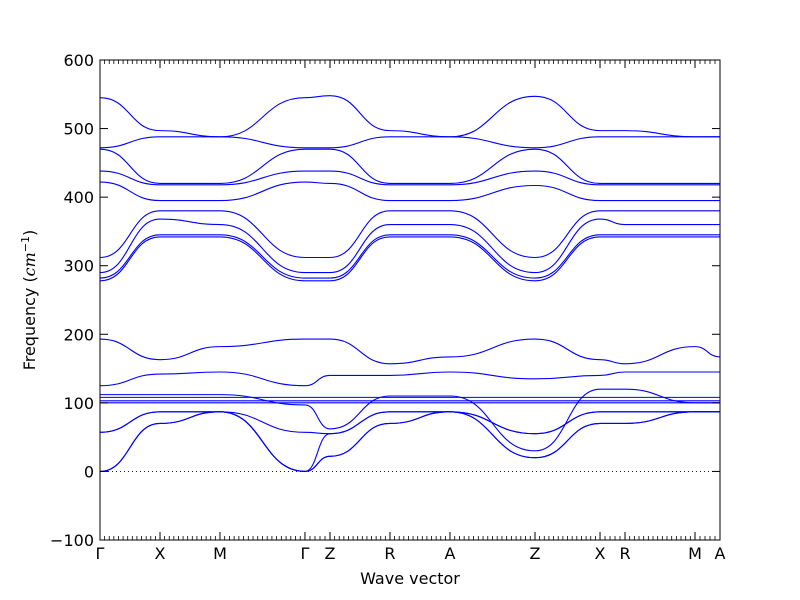 The width and height of the screenshot is (800, 600). Describe the element at coordinates (78, 334) in the screenshot. I see `y-tick-label: 200` at that location.